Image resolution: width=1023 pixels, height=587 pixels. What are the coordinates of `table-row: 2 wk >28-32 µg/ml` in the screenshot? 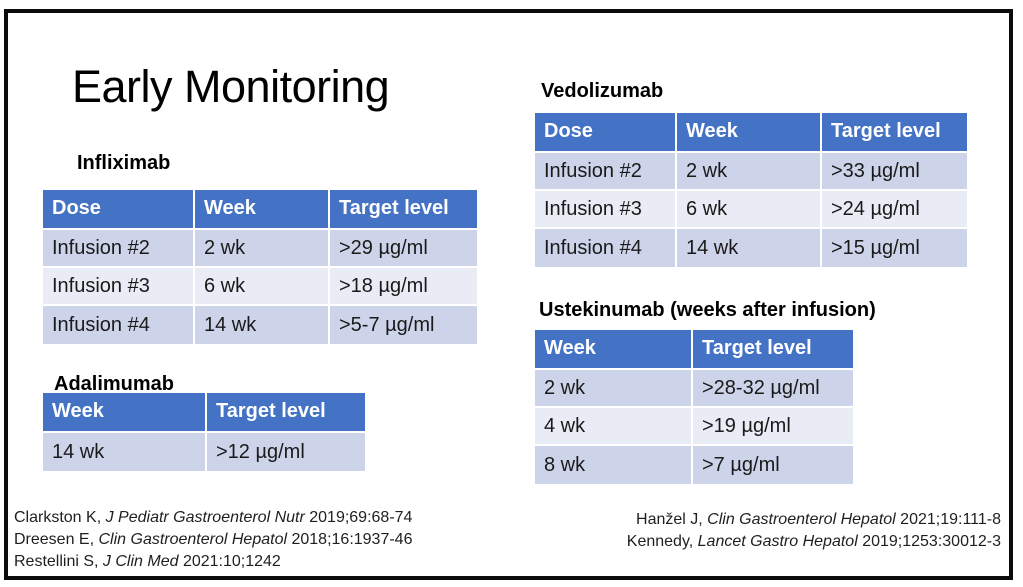 It's located at (694, 389).